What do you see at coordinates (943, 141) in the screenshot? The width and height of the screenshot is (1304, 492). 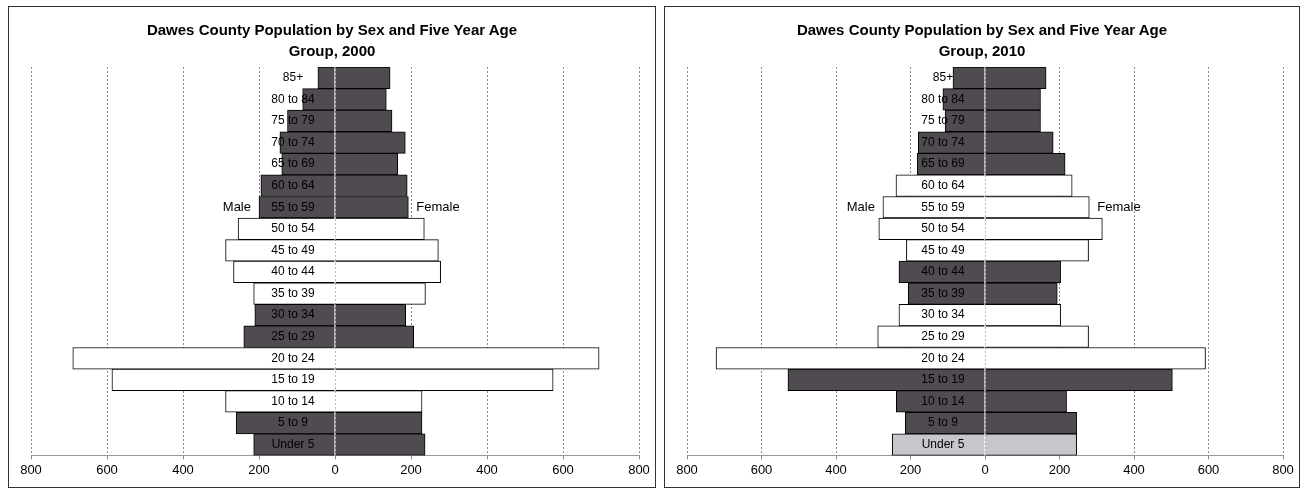 I see `y-tick-label: 70 to 74` at bounding box center [943, 141].